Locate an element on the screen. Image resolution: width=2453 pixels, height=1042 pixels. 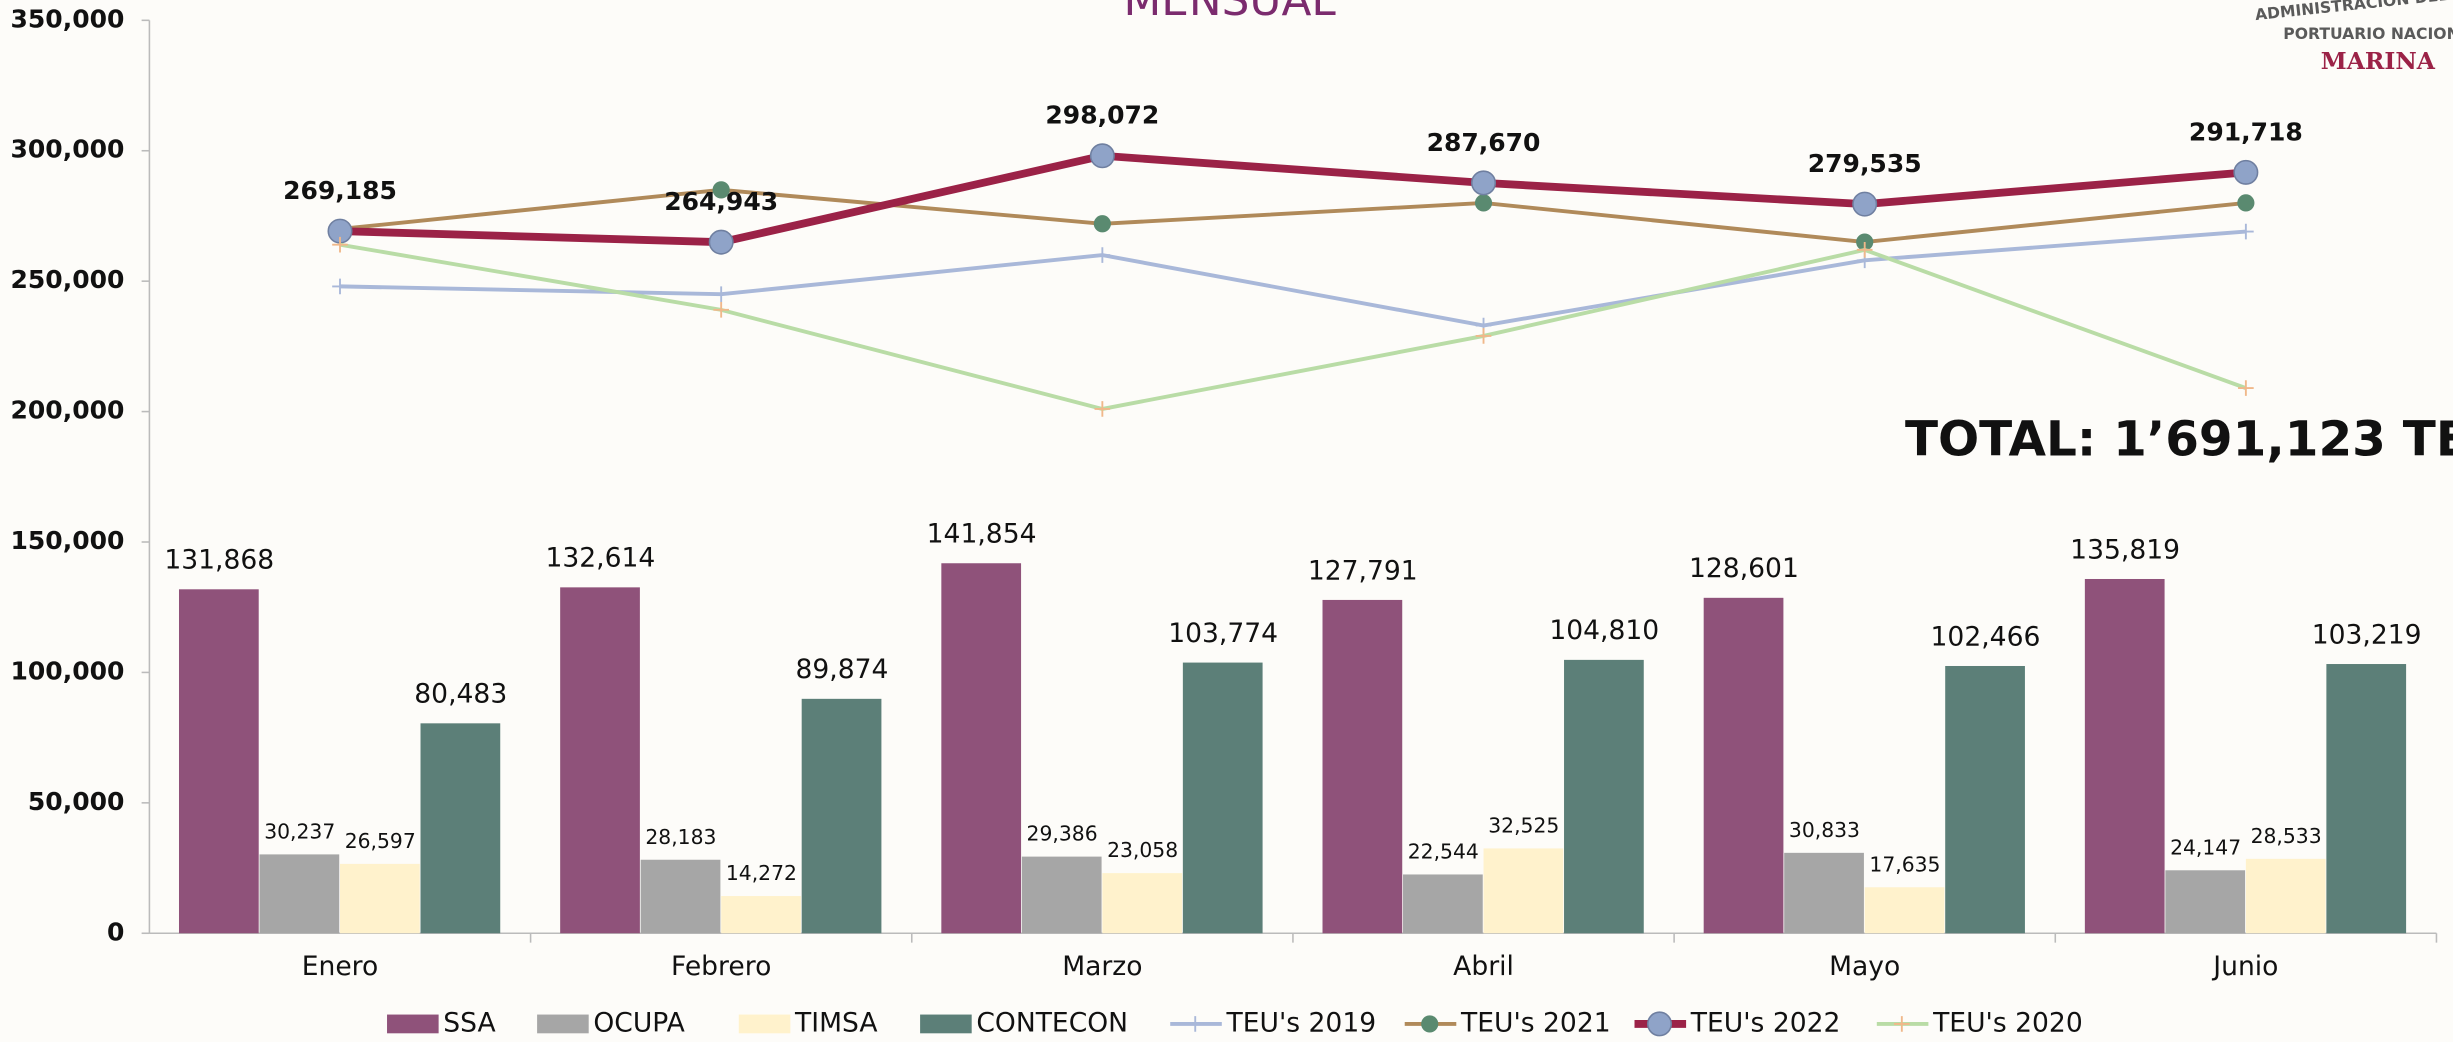
data-label: 24,147 is located at coordinates (2205, 847).